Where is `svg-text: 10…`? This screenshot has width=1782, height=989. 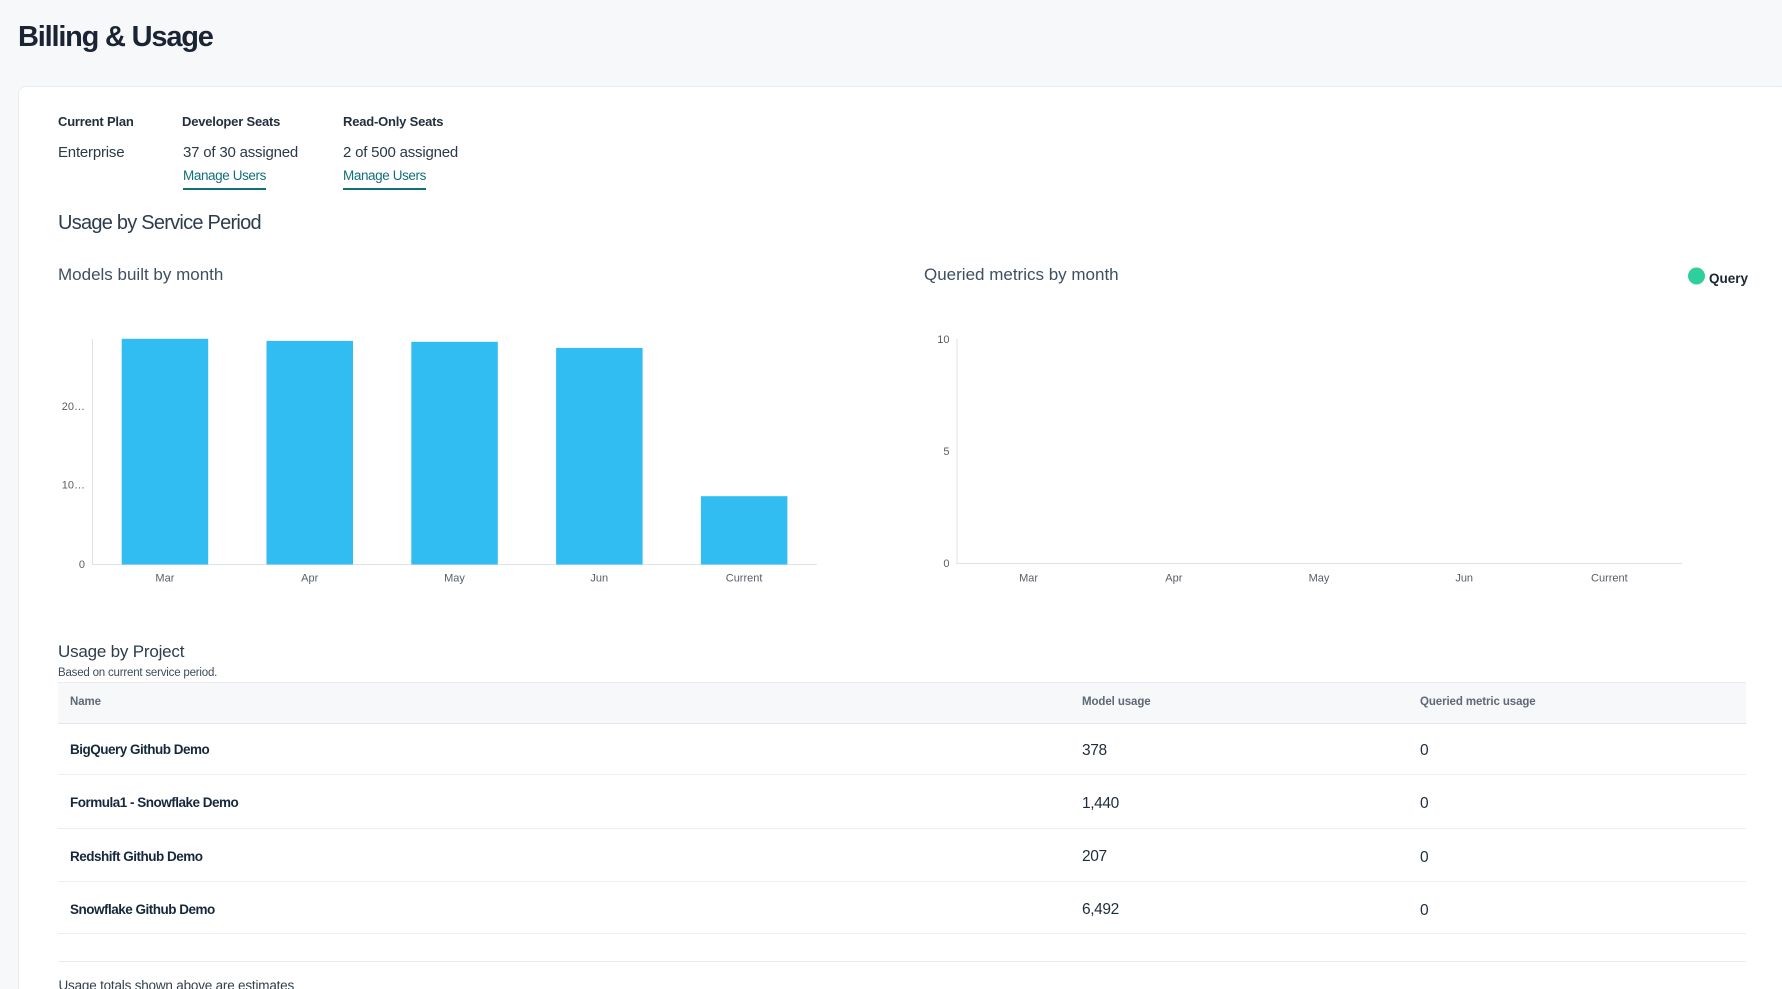
svg-text: 10… is located at coordinates (73, 485).